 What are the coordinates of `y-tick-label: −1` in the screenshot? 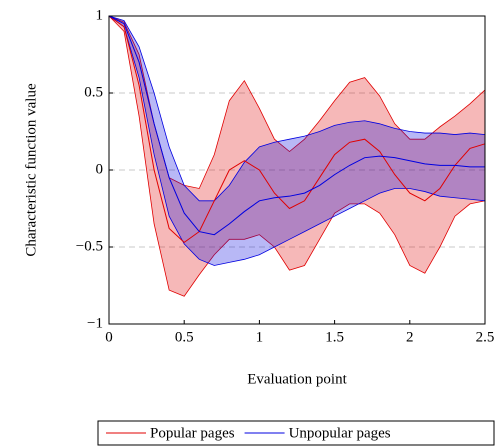 It's located at (95, 323).